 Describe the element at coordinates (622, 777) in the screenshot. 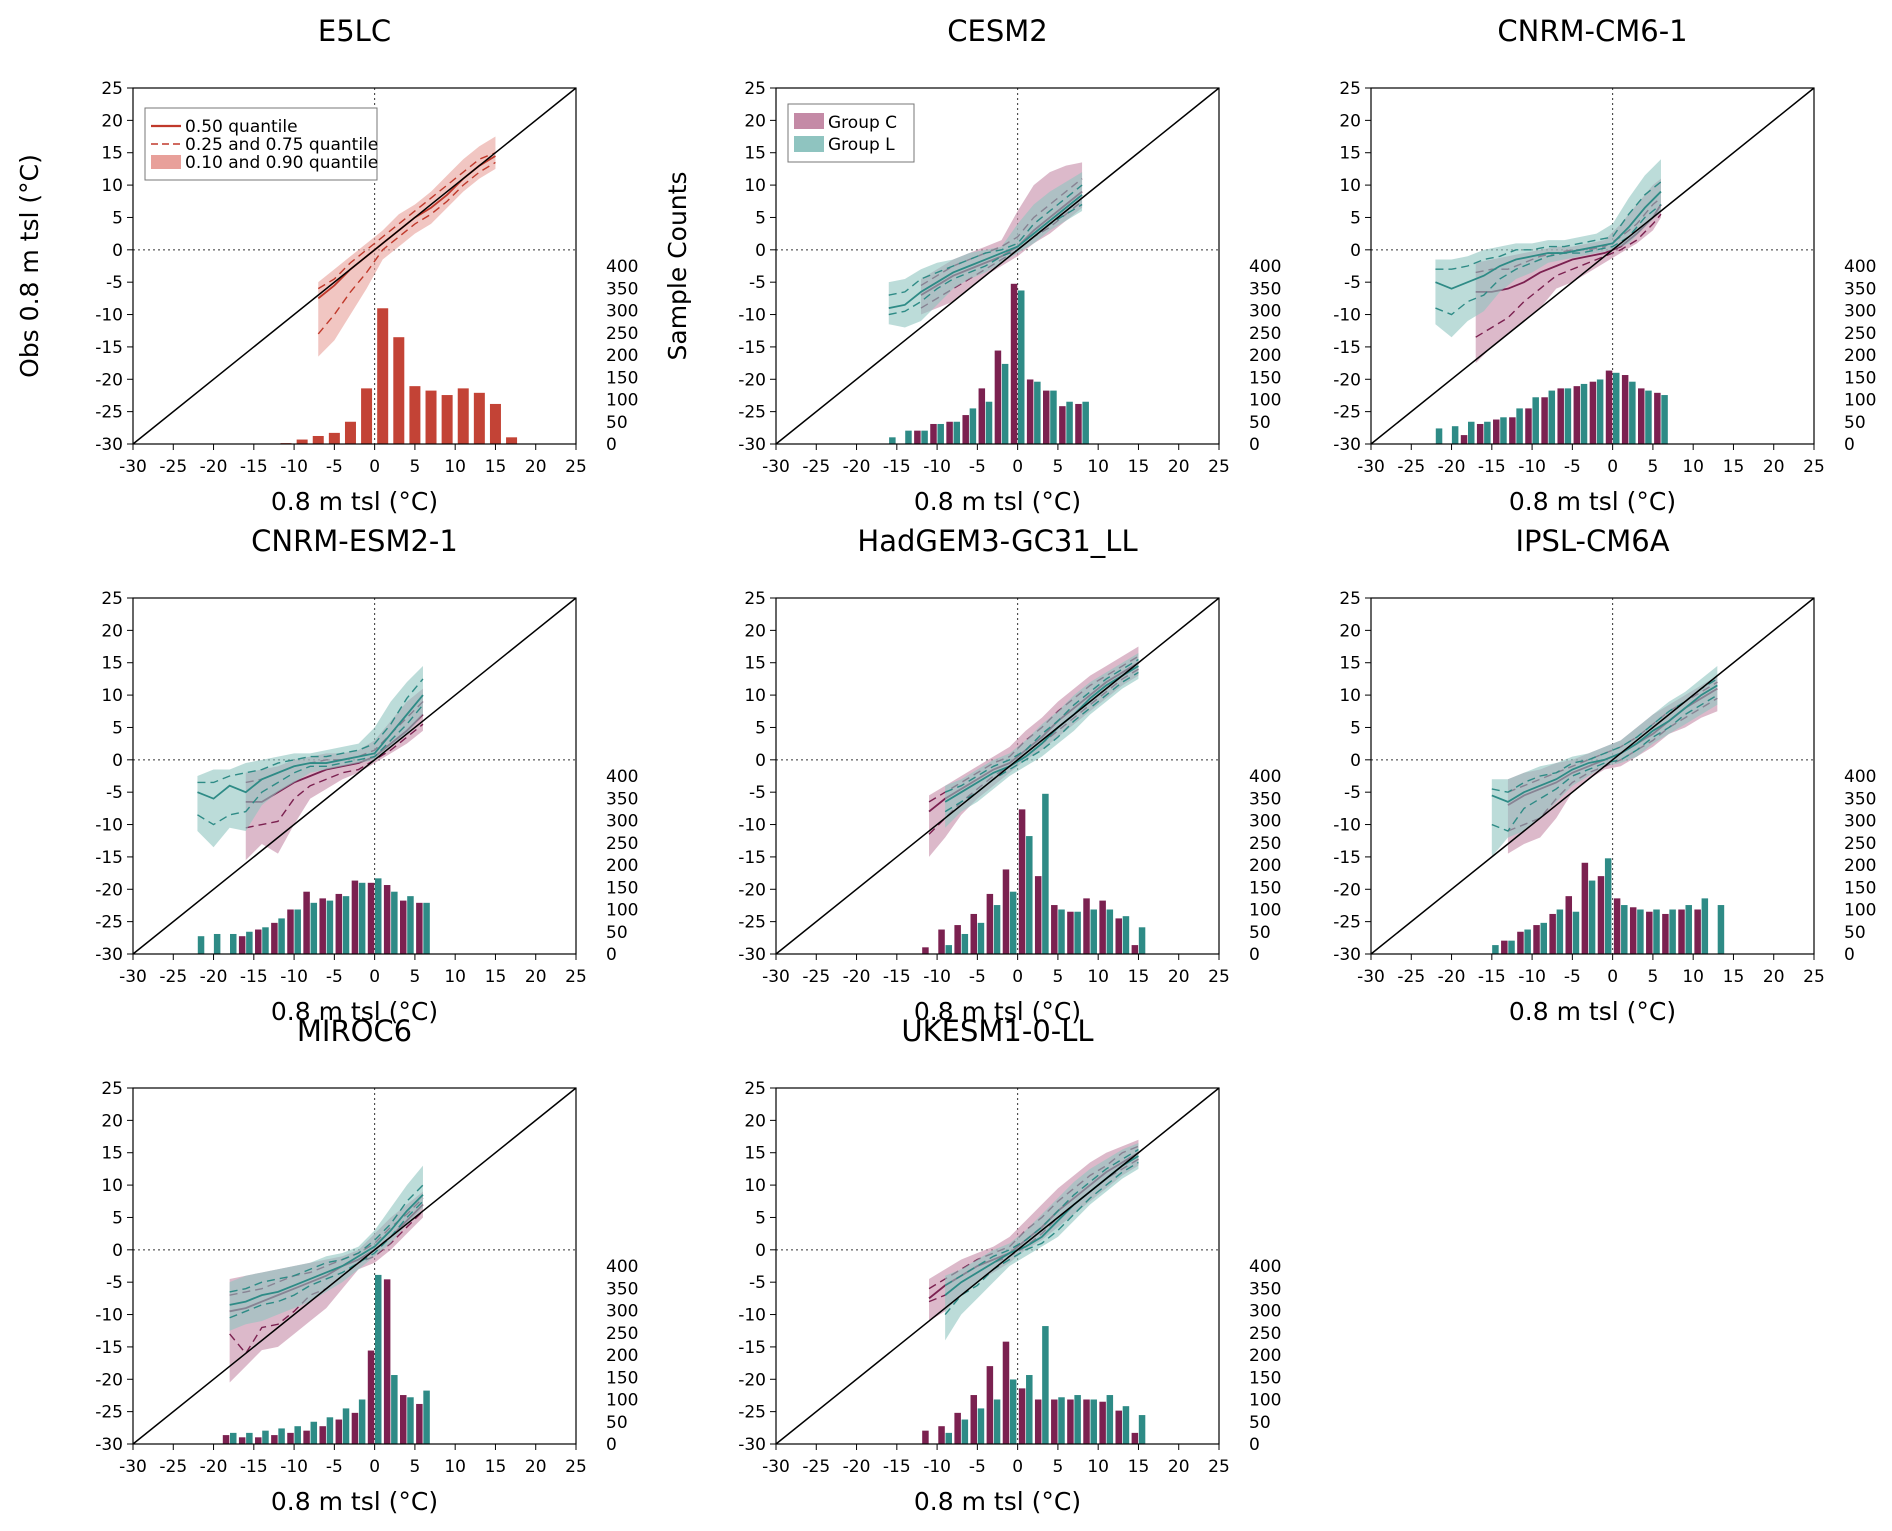

I see `count-tick-label: 400` at that location.